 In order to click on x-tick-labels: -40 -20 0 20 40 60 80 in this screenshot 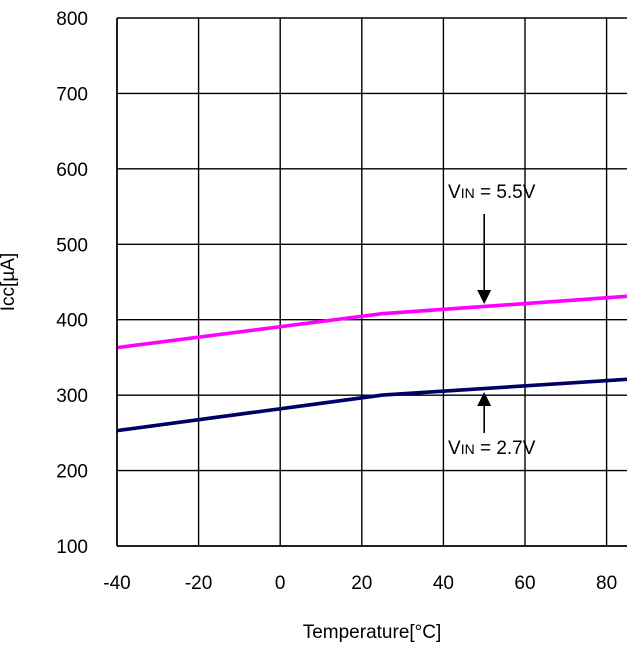, I will do `click(360, 583)`.